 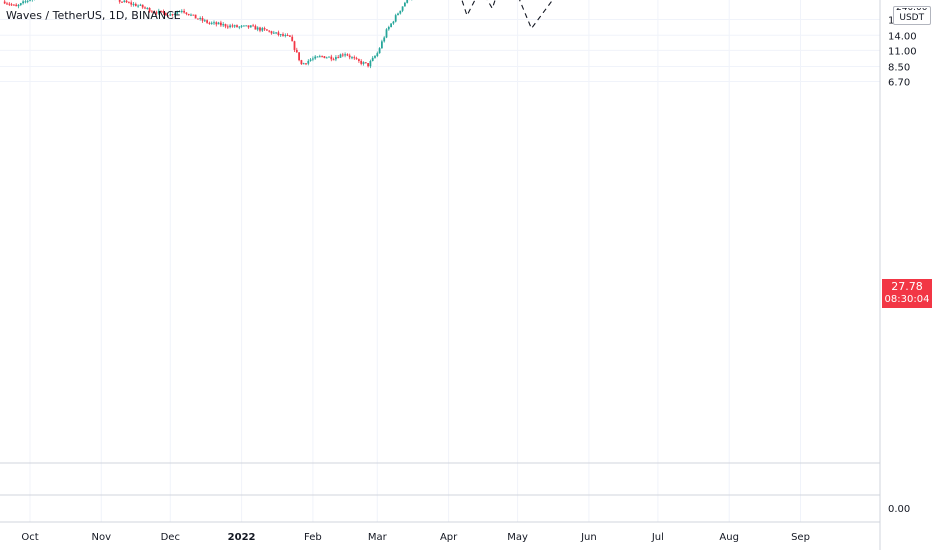 I want to click on price-tick-label: 6.70, so click(x=899, y=82).